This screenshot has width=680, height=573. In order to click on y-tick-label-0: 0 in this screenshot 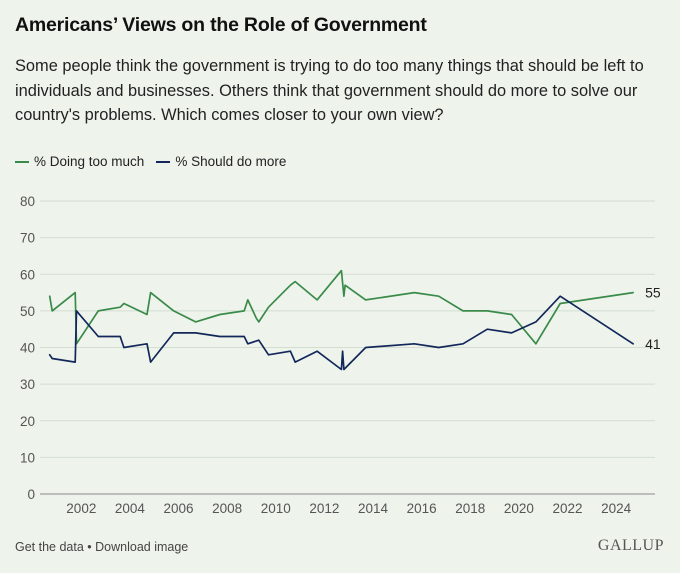, I will do `click(31, 494)`.